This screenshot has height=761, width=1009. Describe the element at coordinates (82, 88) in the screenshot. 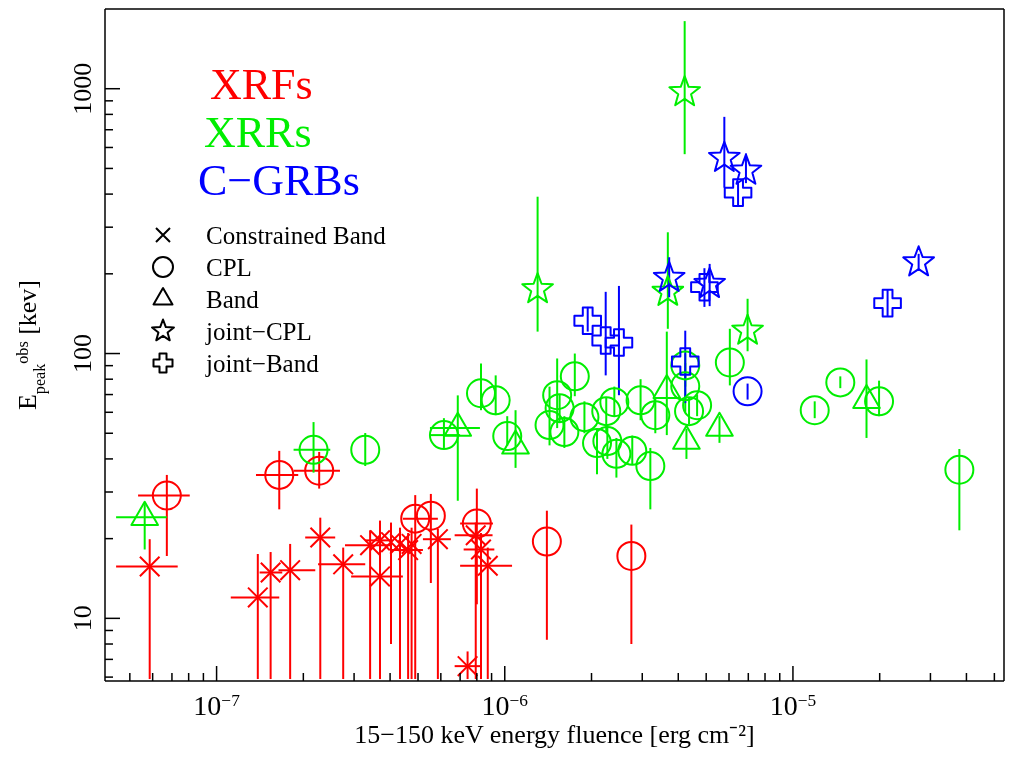

I see `y-tick-label: 1000` at that location.